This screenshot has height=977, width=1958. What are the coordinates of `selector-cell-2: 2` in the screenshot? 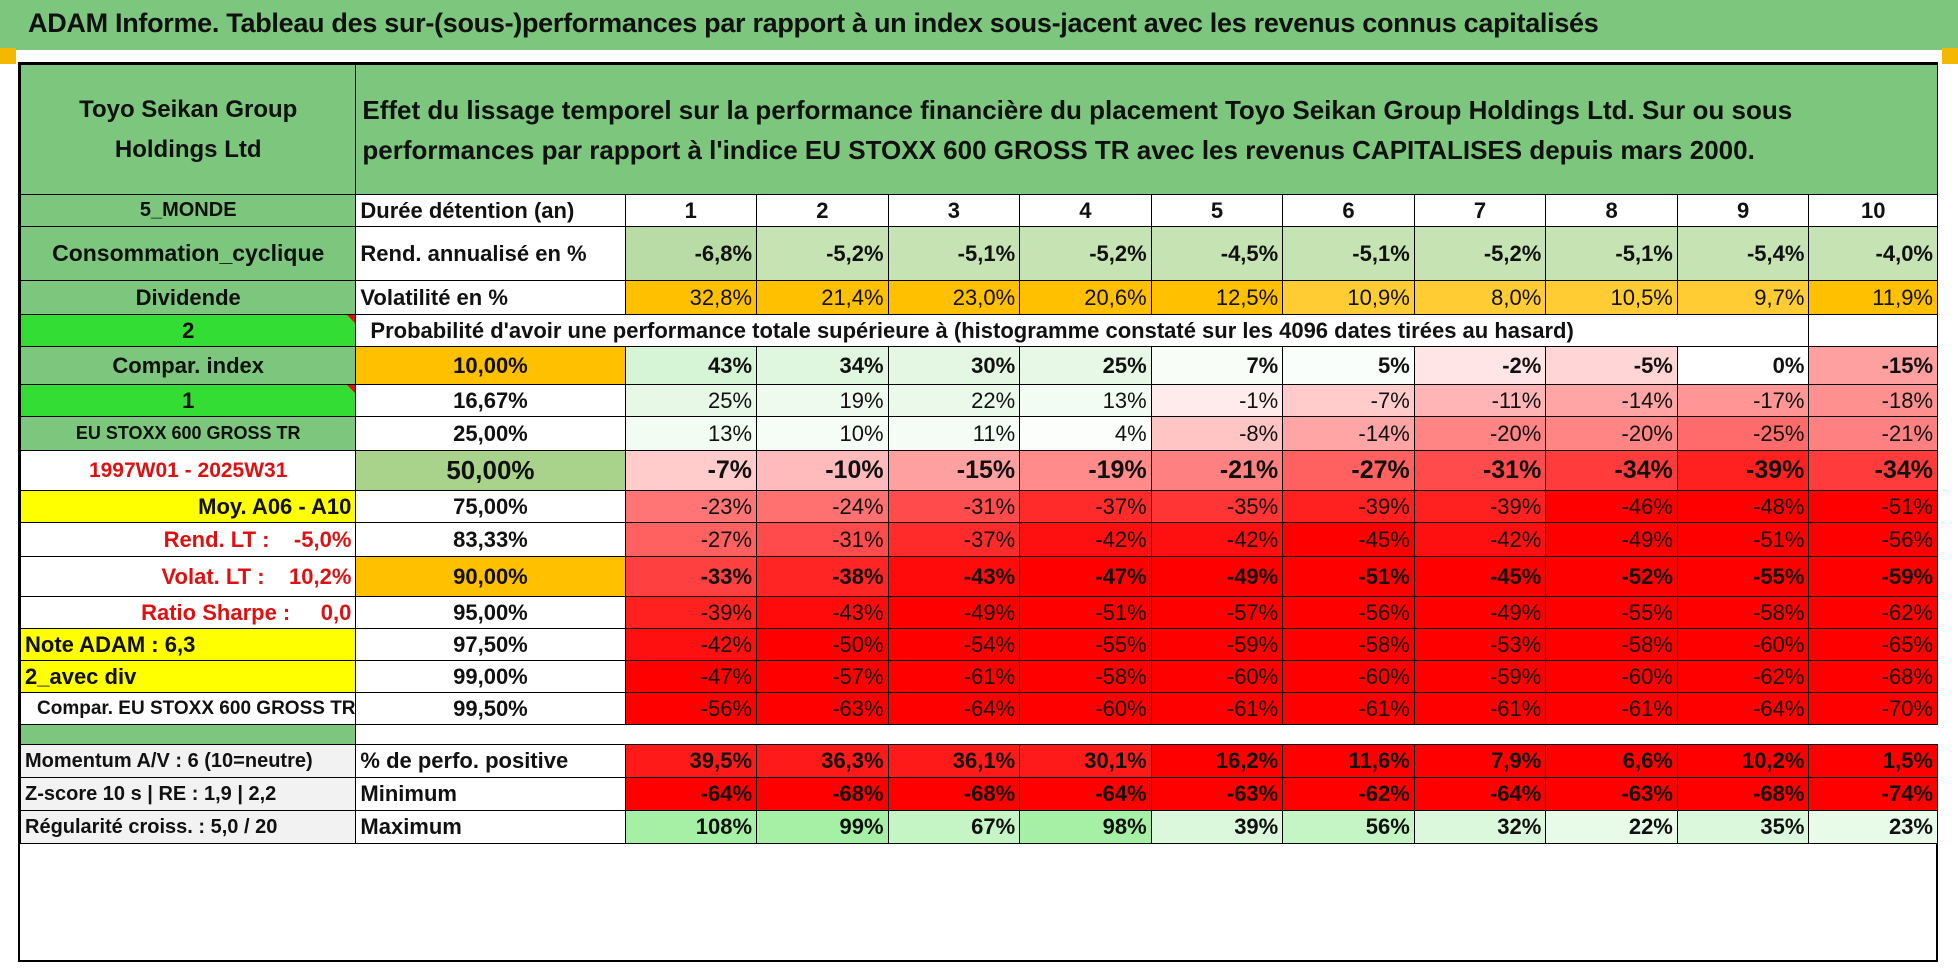 It's located at (188, 330).